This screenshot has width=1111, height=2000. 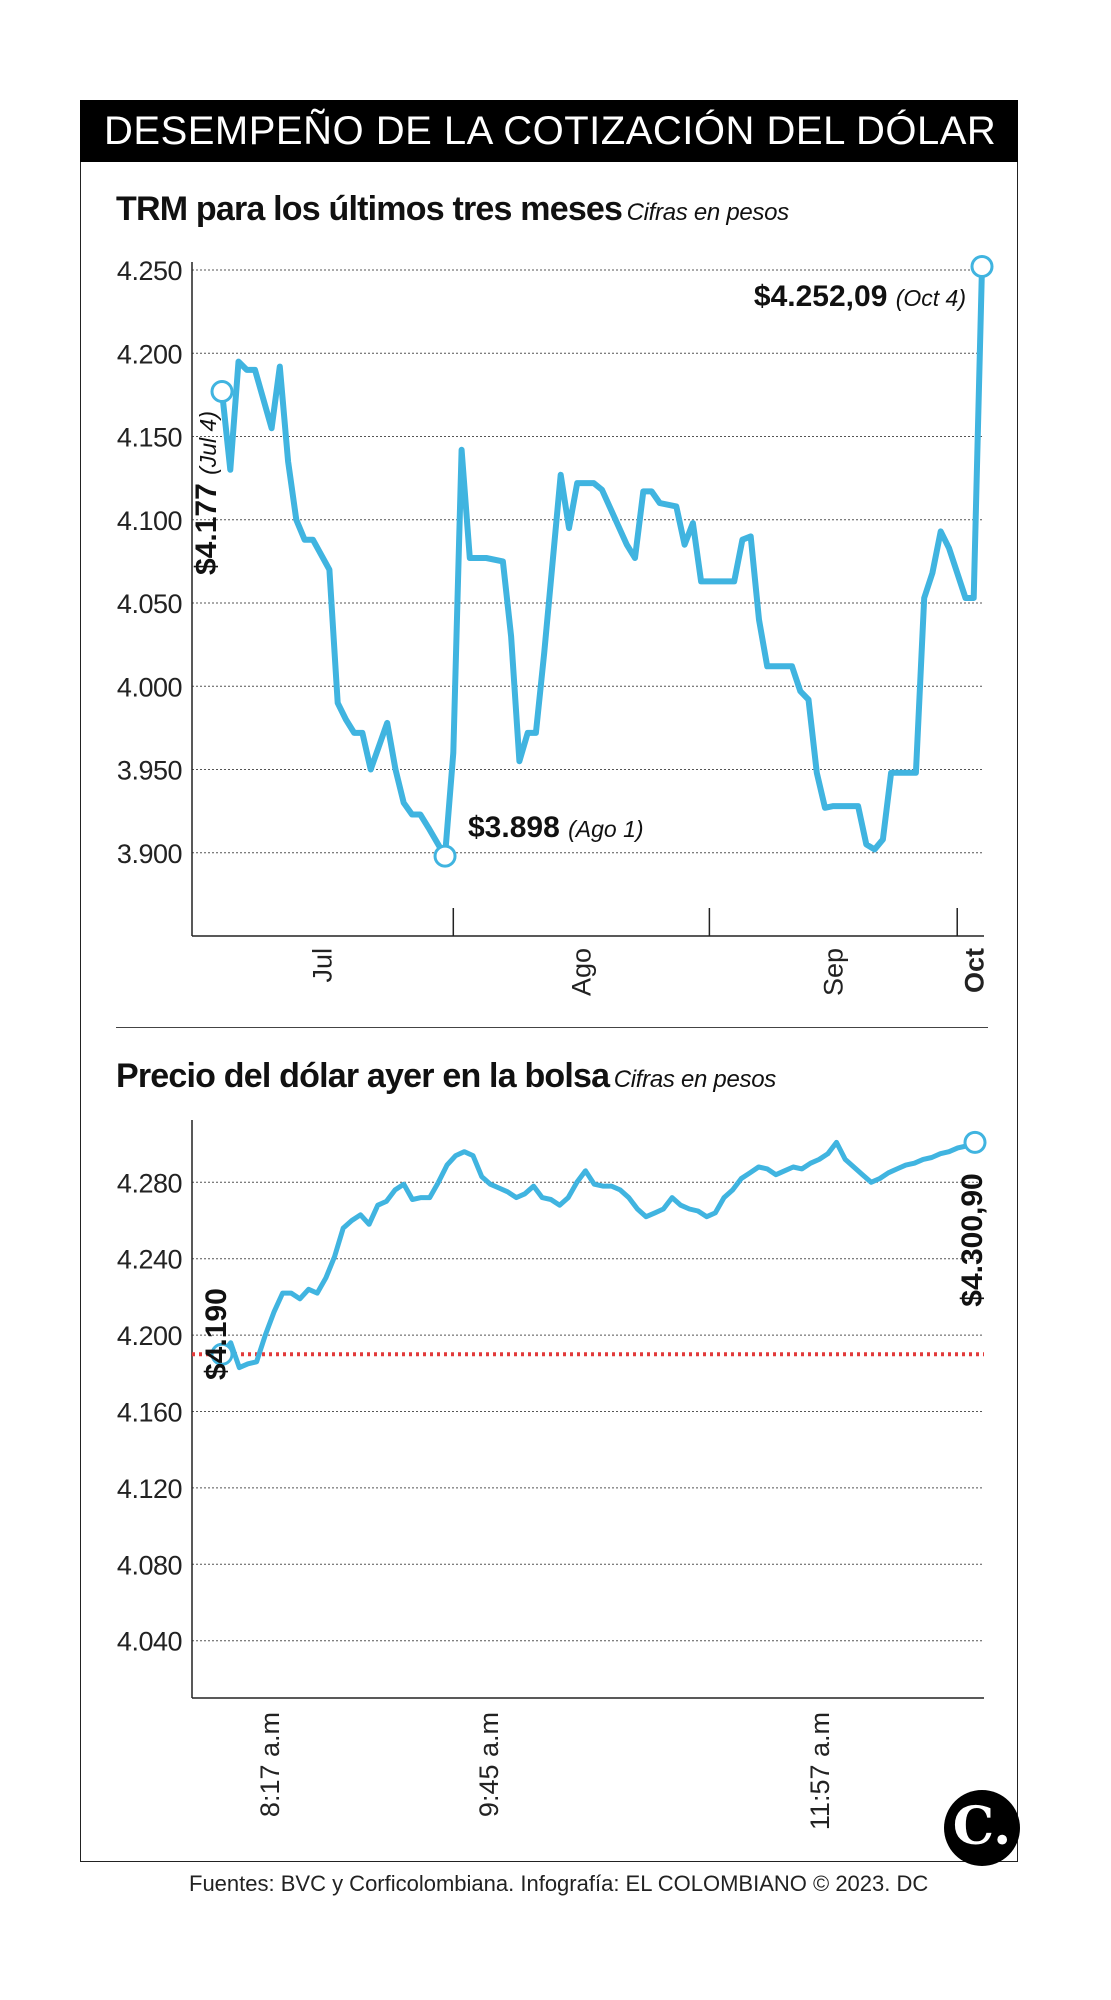 What do you see at coordinates (270, 1764) in the screenshot?
I see `x-tick-label: 8:17 a.m` at bounding box center [270, 1764].